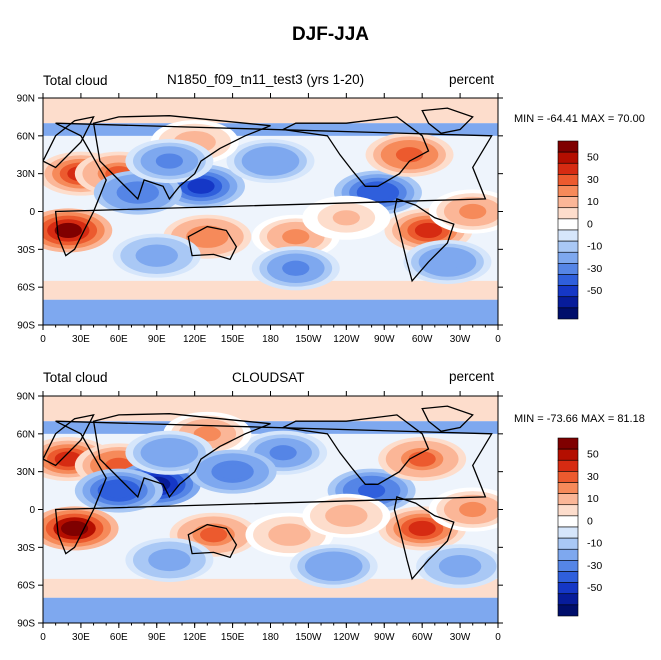 The image size is (661, 660). What do you see at coordinates (26, 397) in the screenshot?
I see `y-tick-label: 90N` at bounding box center [26, 397].